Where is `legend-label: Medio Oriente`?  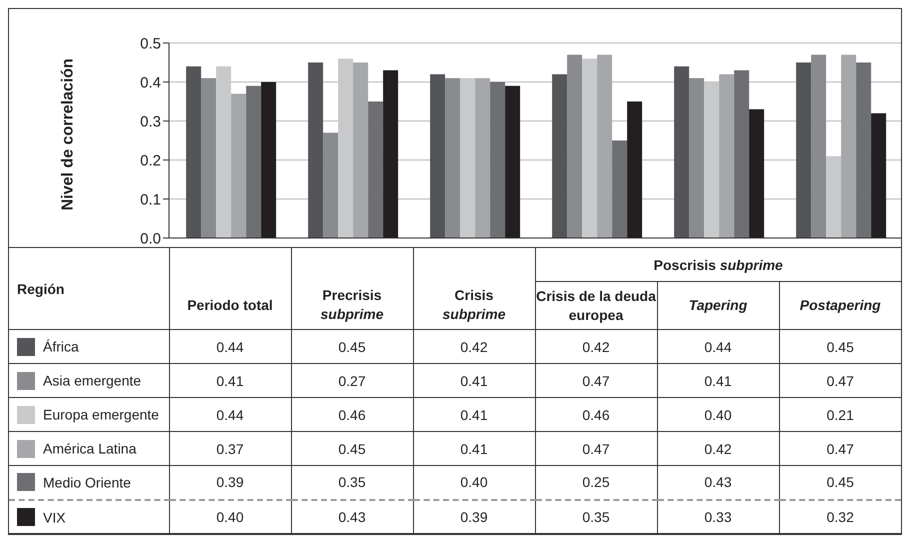
legend-label: Medio Oriente is located at coordinates (87, 482).